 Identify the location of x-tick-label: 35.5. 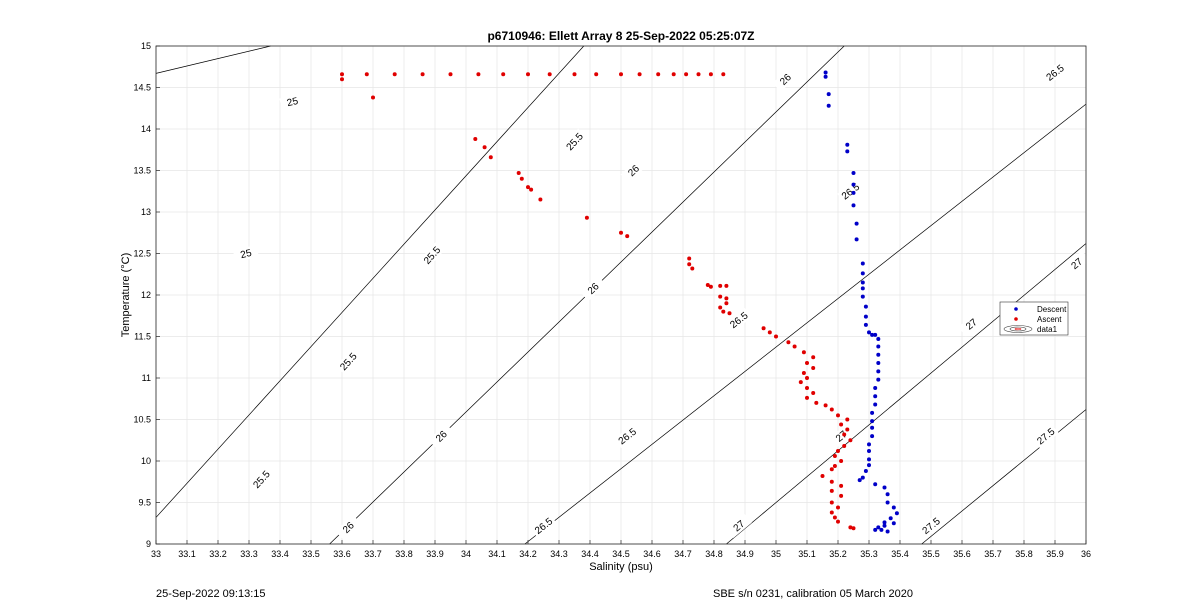
(931, 554).